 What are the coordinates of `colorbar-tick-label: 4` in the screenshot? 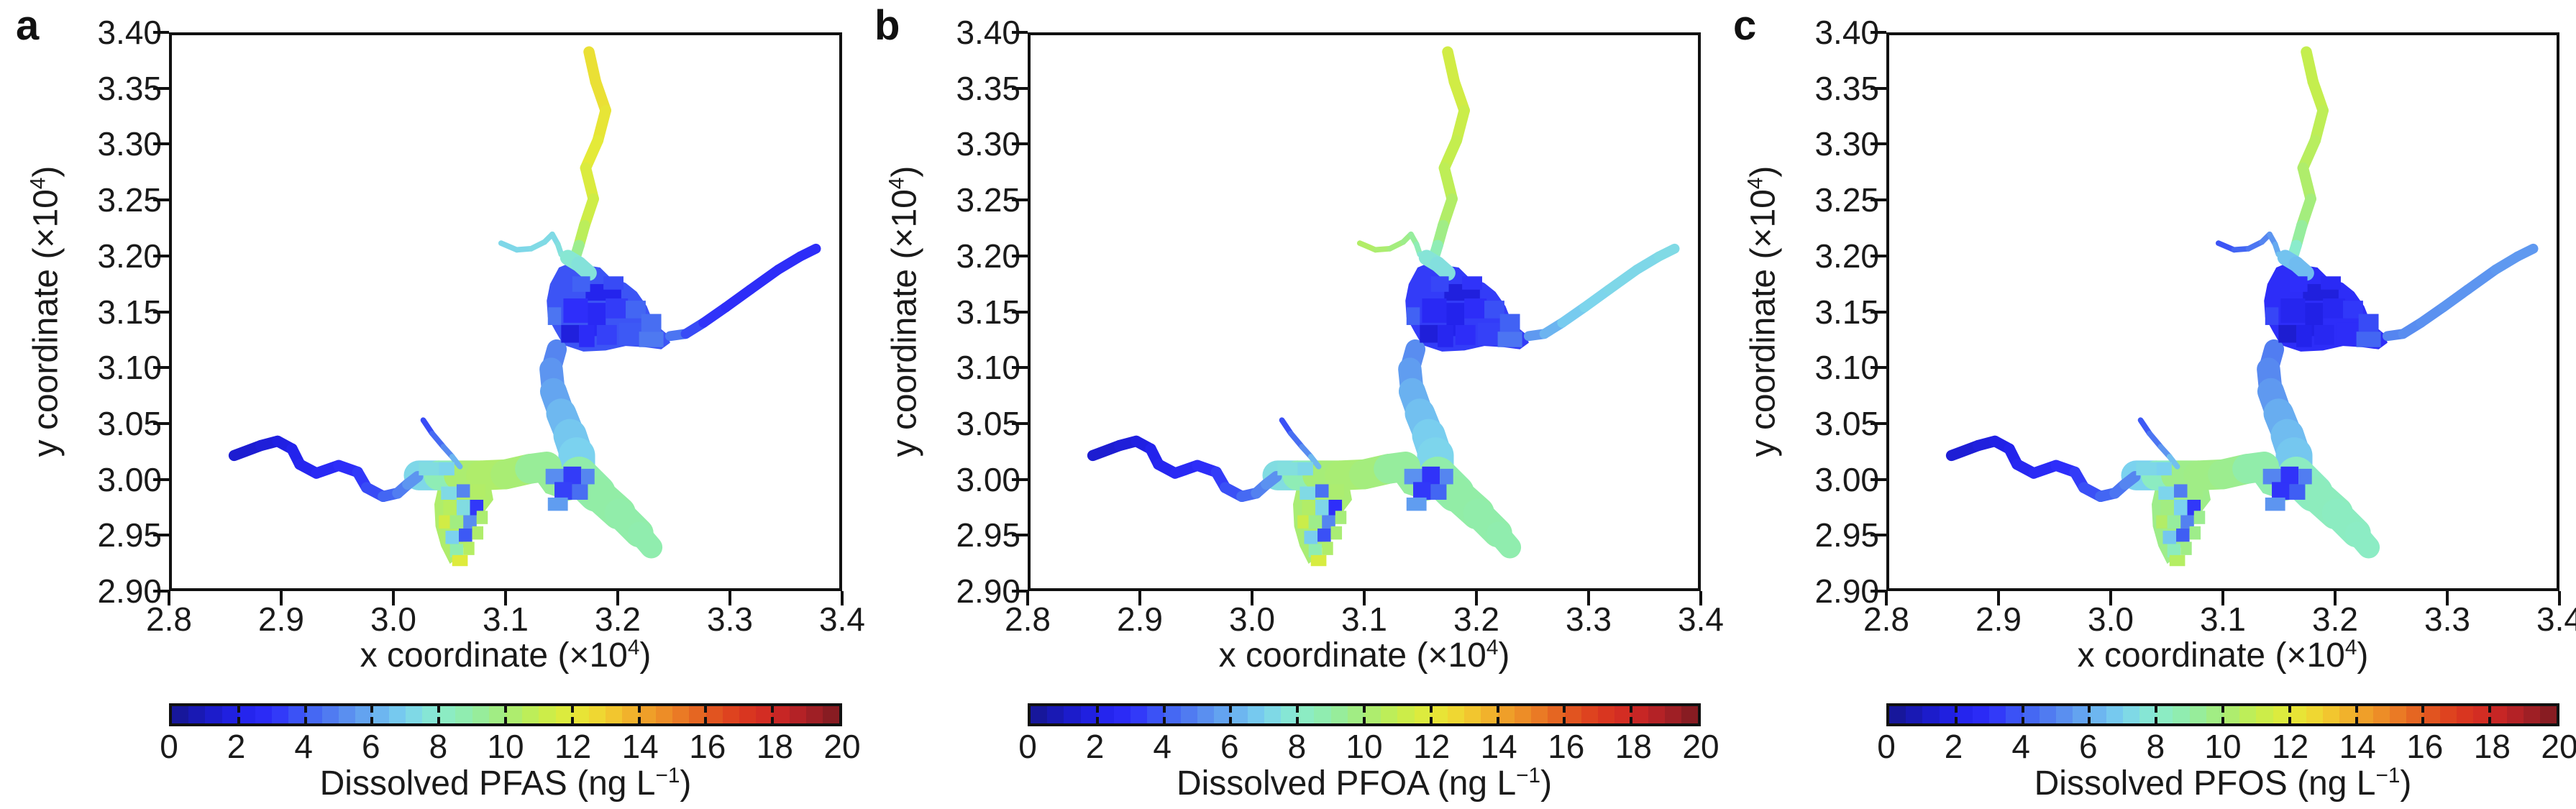 It's located at (1162, 747).